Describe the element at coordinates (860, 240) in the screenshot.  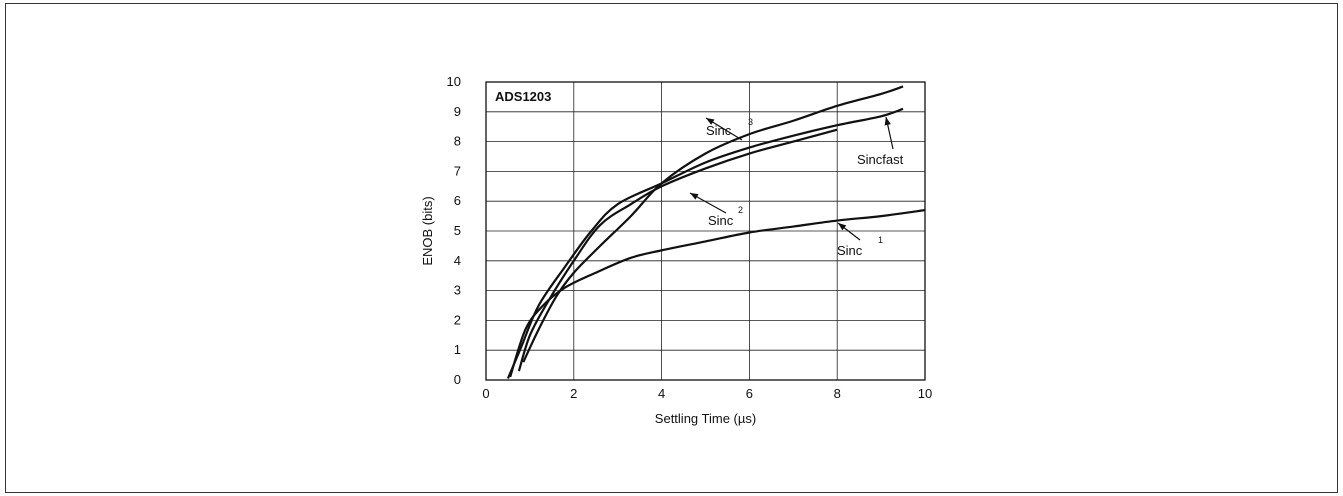
I see `annotation-sinc1: Sinc 1` at that location.